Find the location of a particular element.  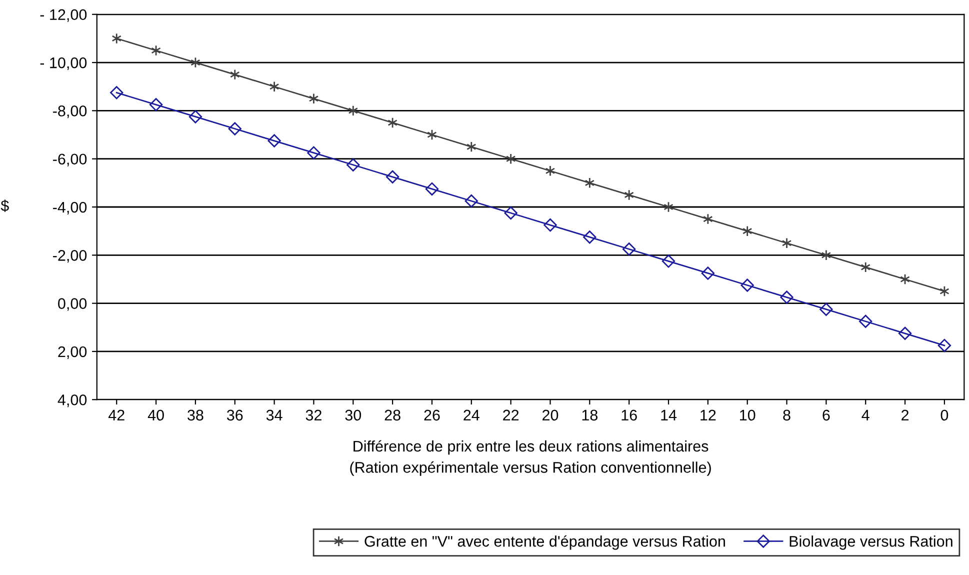

x-tick-label: 40 is located at coordinates (156, 415).